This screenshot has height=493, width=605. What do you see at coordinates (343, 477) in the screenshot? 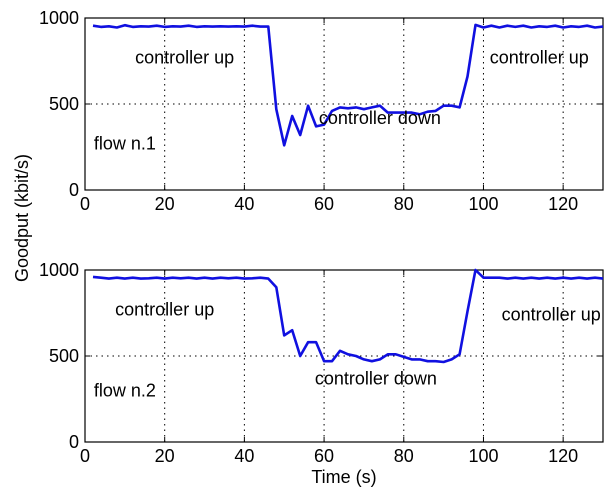
I see `x-axis-label: Time (s)` at bounding box center [343, 477].